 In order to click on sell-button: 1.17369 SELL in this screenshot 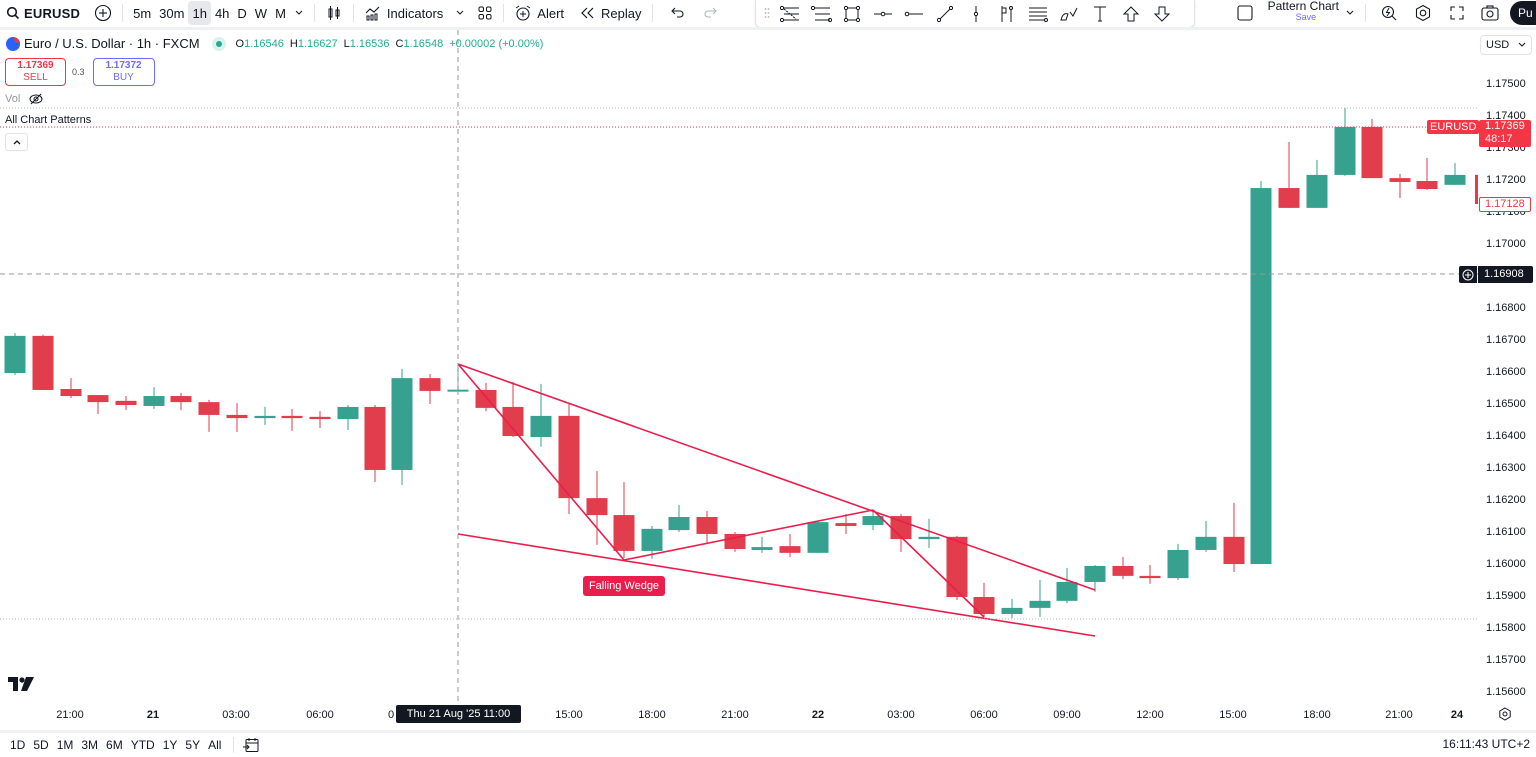, I will do `click(35, 72)`.